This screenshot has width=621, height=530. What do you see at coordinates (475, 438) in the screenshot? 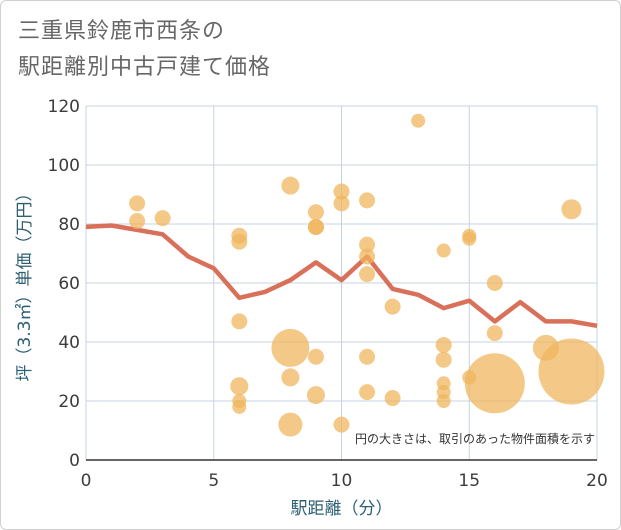
I see `size-annotation: 円の大きさは、取引のあった物件面積を示す` at bounding box center [475, 438].